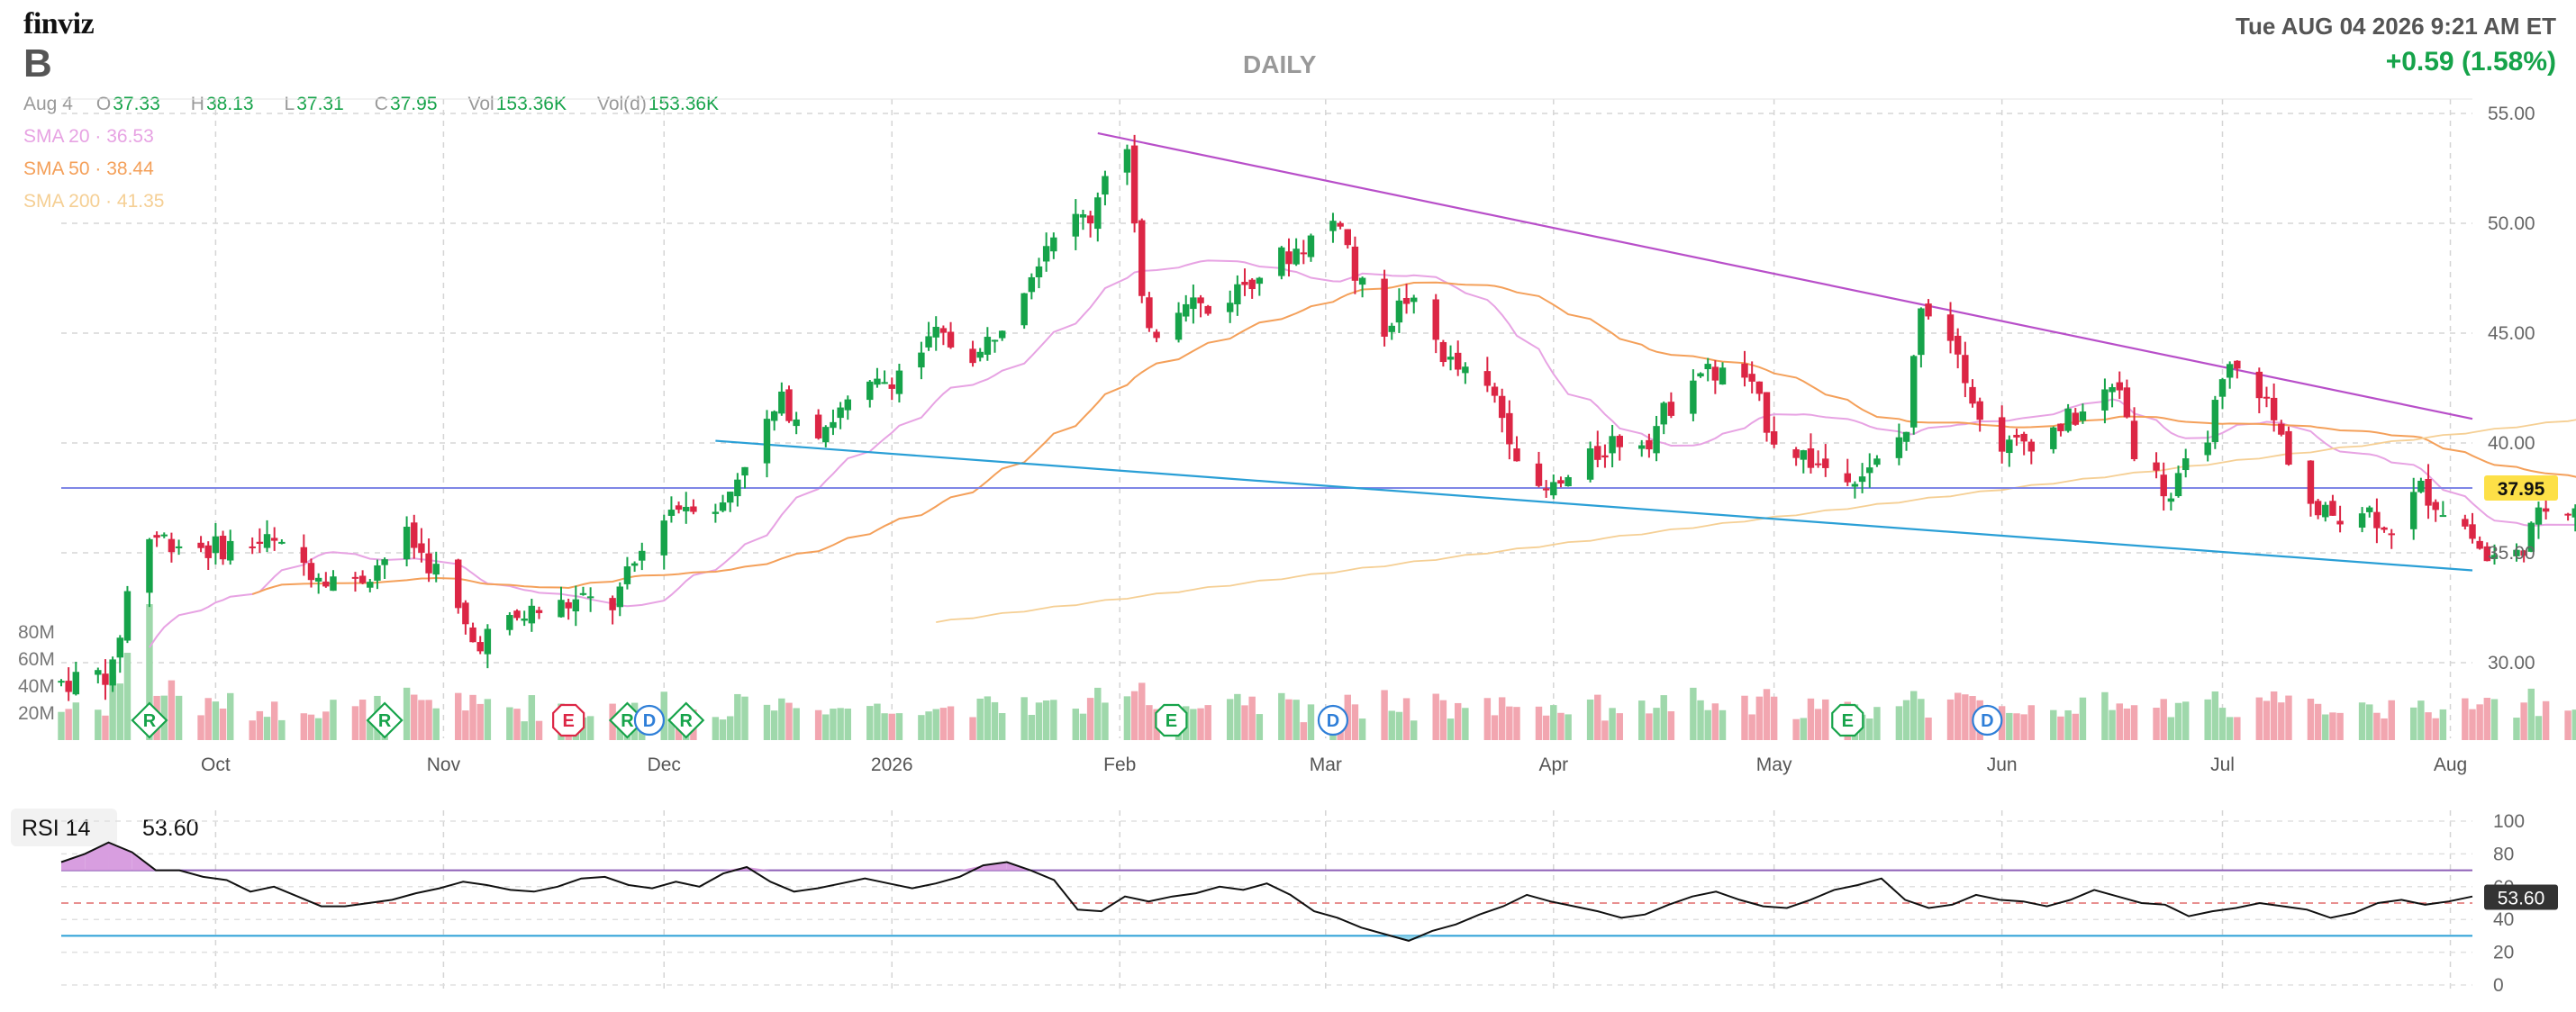  Describe the element at coordinates (64, 827) in the screenshot. I see `rsi-label-box` at that location.